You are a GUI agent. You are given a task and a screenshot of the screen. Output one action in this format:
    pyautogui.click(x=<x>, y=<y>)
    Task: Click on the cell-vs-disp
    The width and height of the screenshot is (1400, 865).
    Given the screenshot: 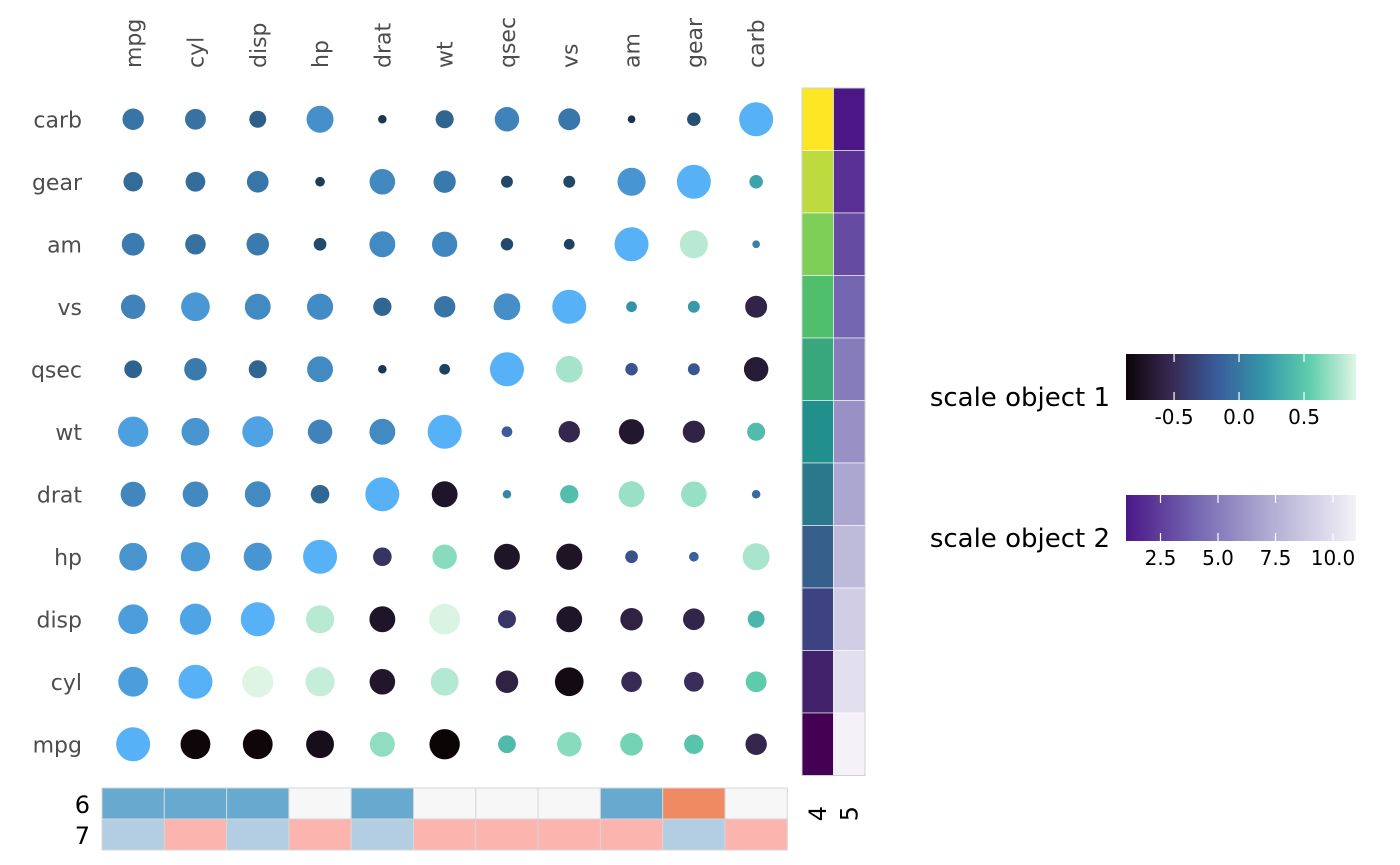 What is the action you would take?
    pyautogui.click(x=257, y=306)
    